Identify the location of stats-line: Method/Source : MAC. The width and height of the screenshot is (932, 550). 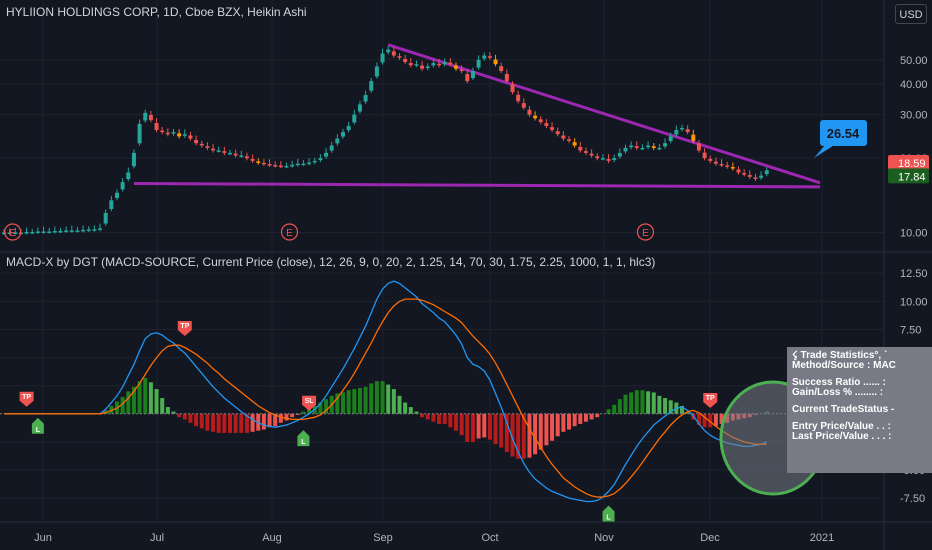
(844, 365).